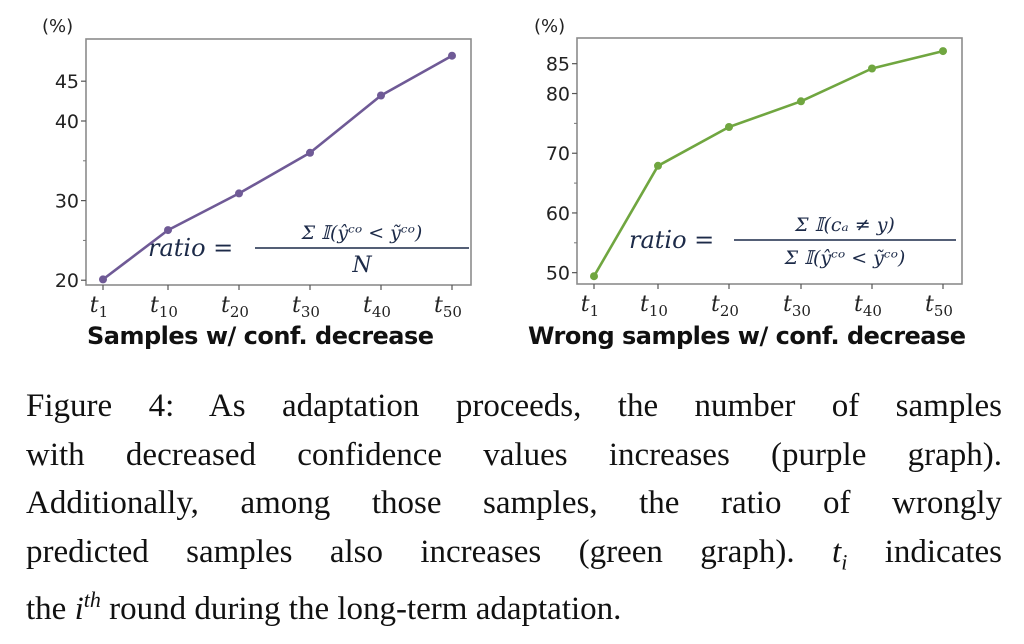  I want to click on caption-the: the, so click(46, 609).